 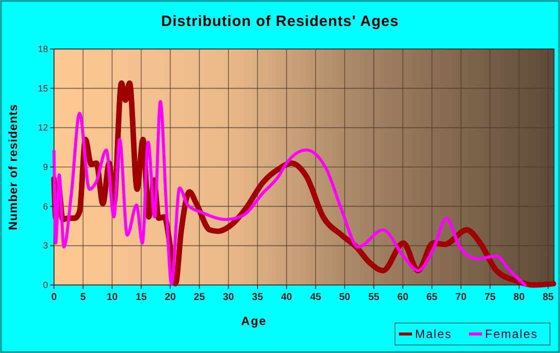 I want to click on y-axis-title: Number of residents, so click(x=13, y=167).